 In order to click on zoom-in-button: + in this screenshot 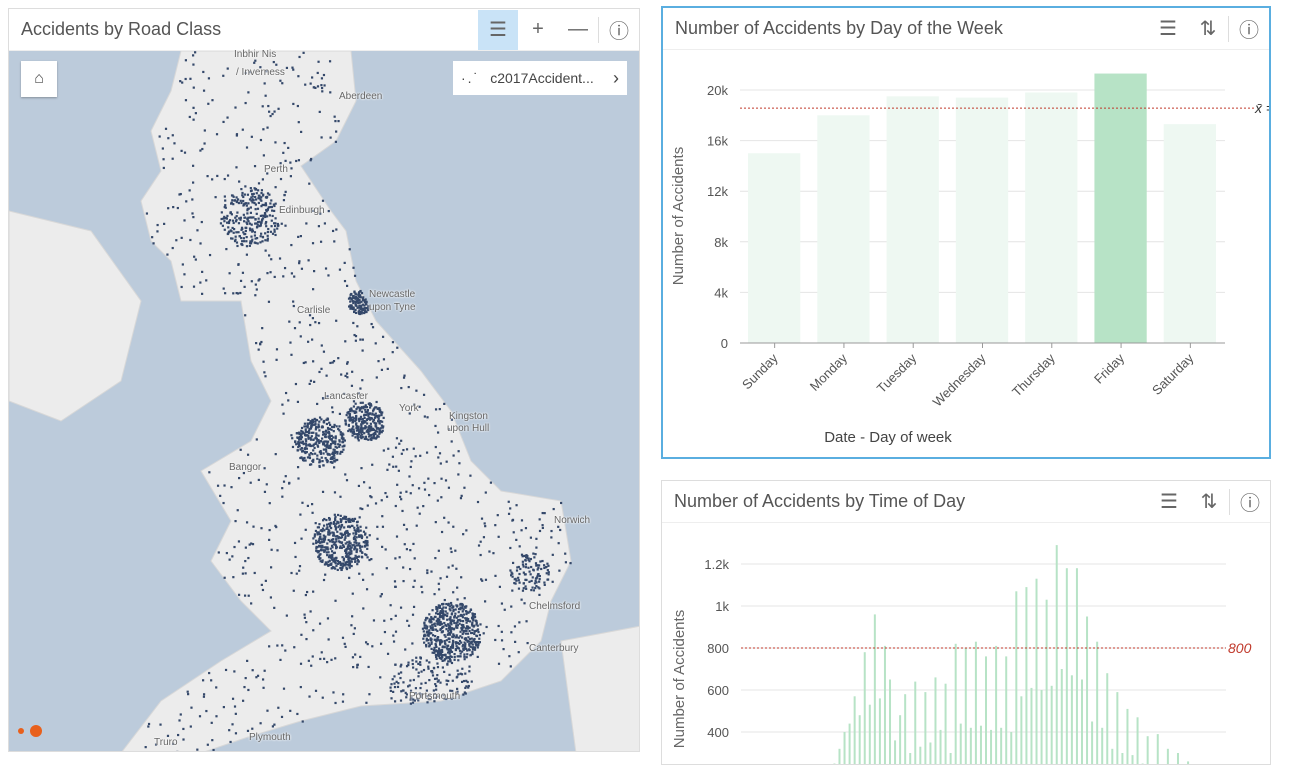, I will do `click(538, 30)`.